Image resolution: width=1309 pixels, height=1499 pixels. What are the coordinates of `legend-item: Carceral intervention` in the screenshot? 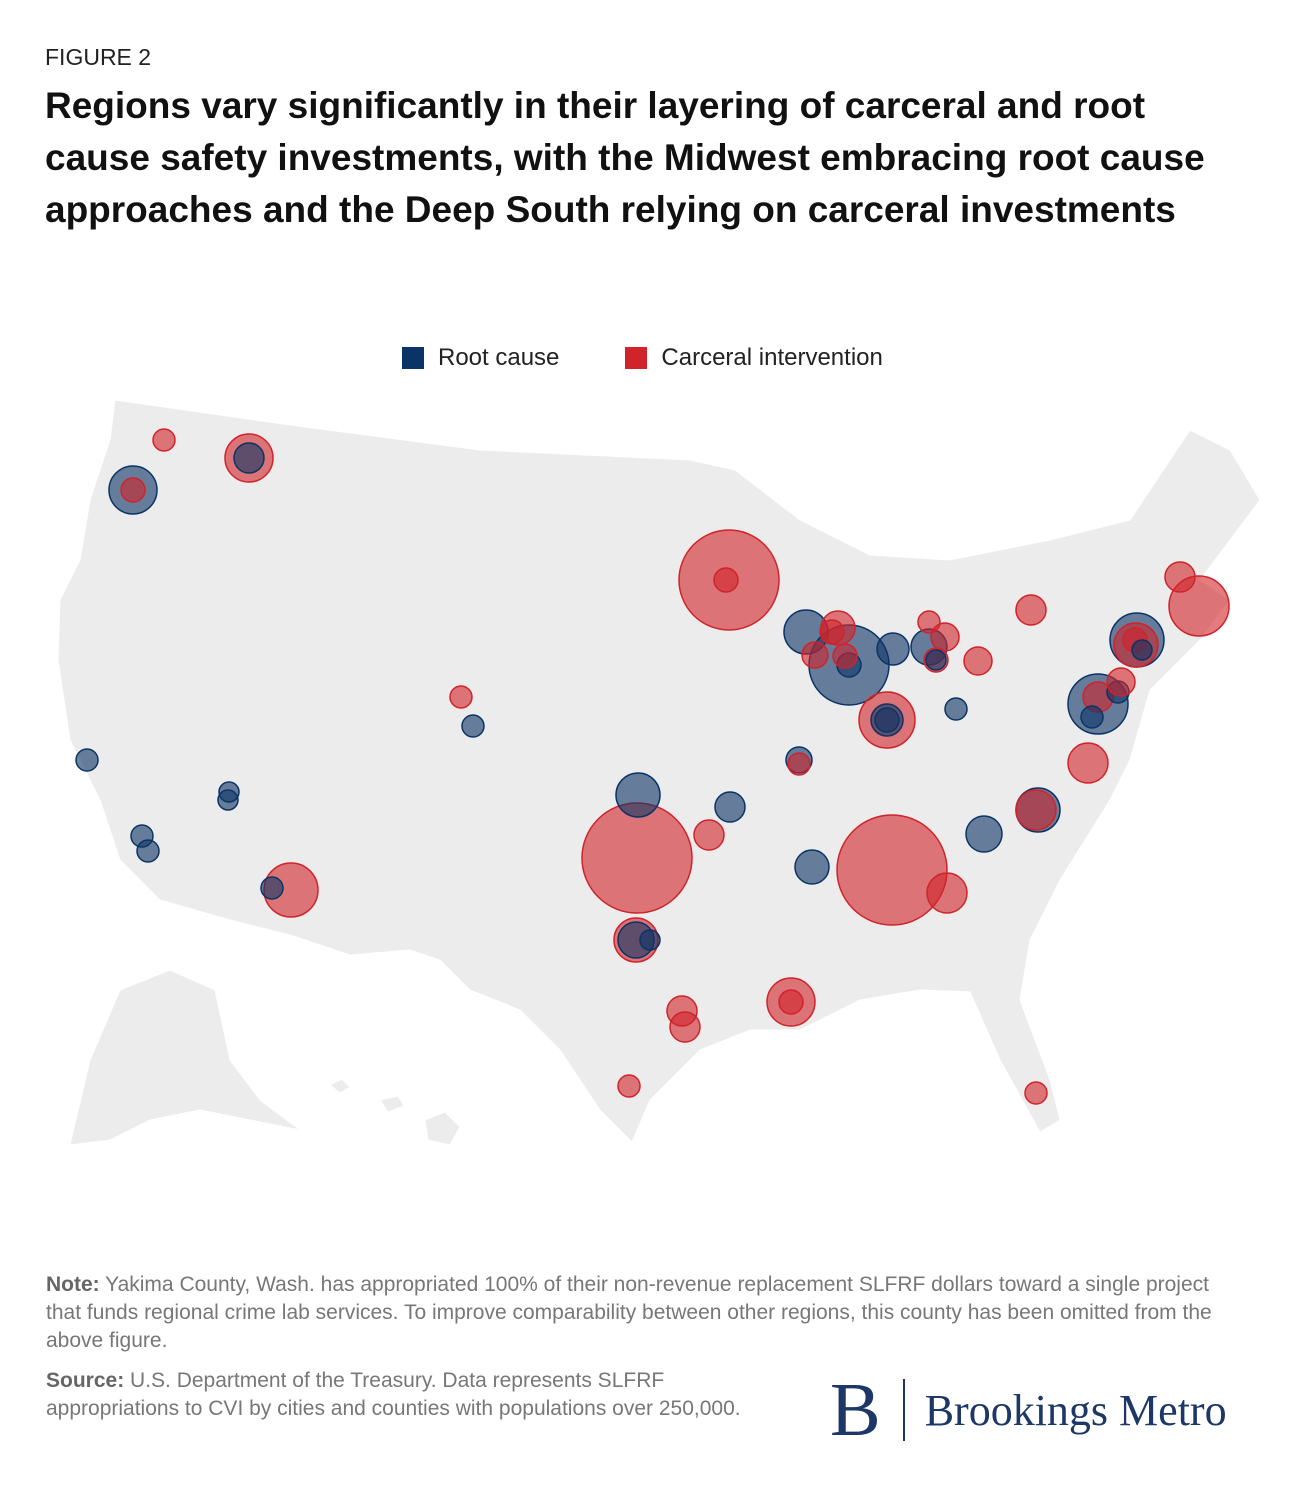 It's located at (754, 358).